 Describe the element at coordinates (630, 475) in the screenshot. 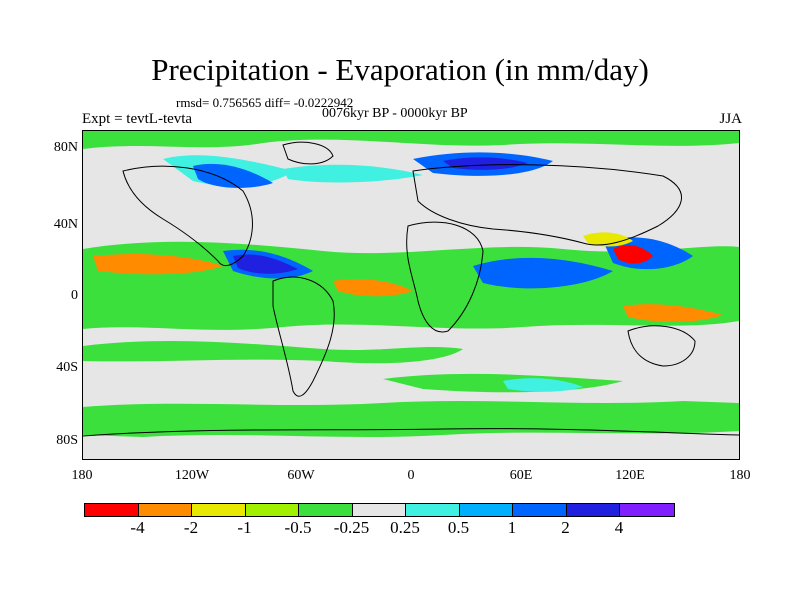

I see `lon-label-120e: 120E` at that location.